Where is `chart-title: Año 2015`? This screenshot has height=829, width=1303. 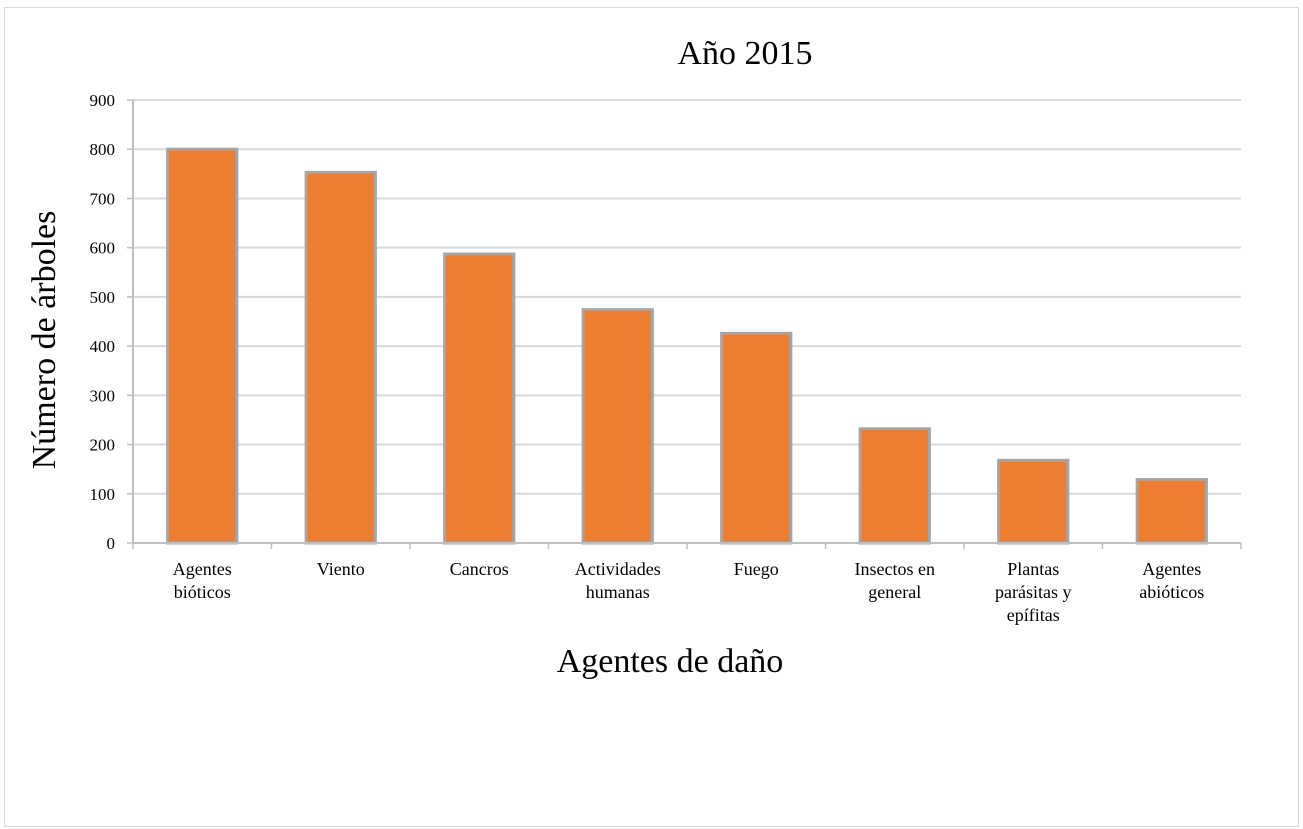 chart-title: Año 2015 is located at coordinates (744, 53).